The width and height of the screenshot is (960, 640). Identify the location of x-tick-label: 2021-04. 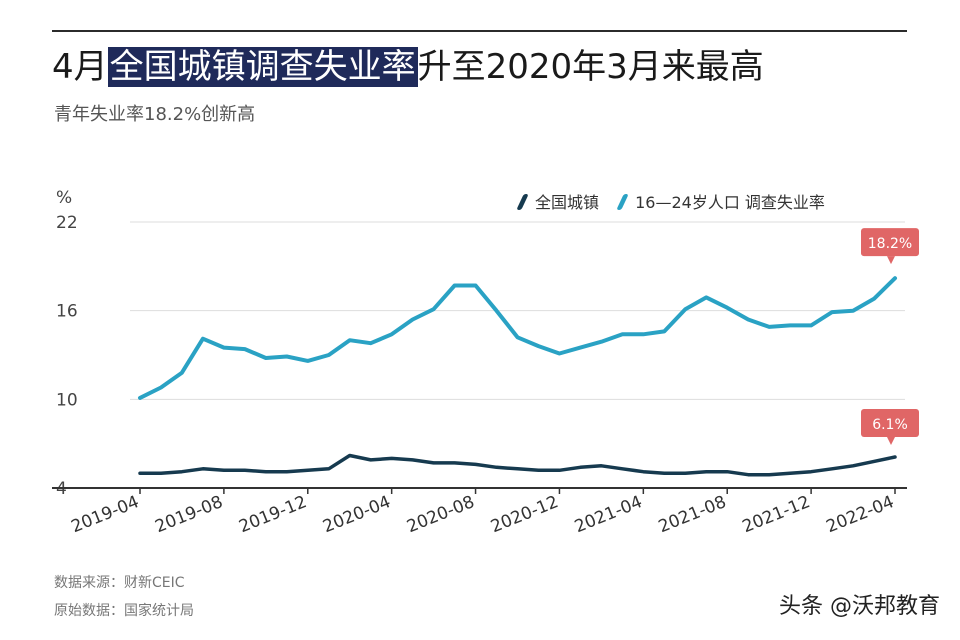
(608, 514).